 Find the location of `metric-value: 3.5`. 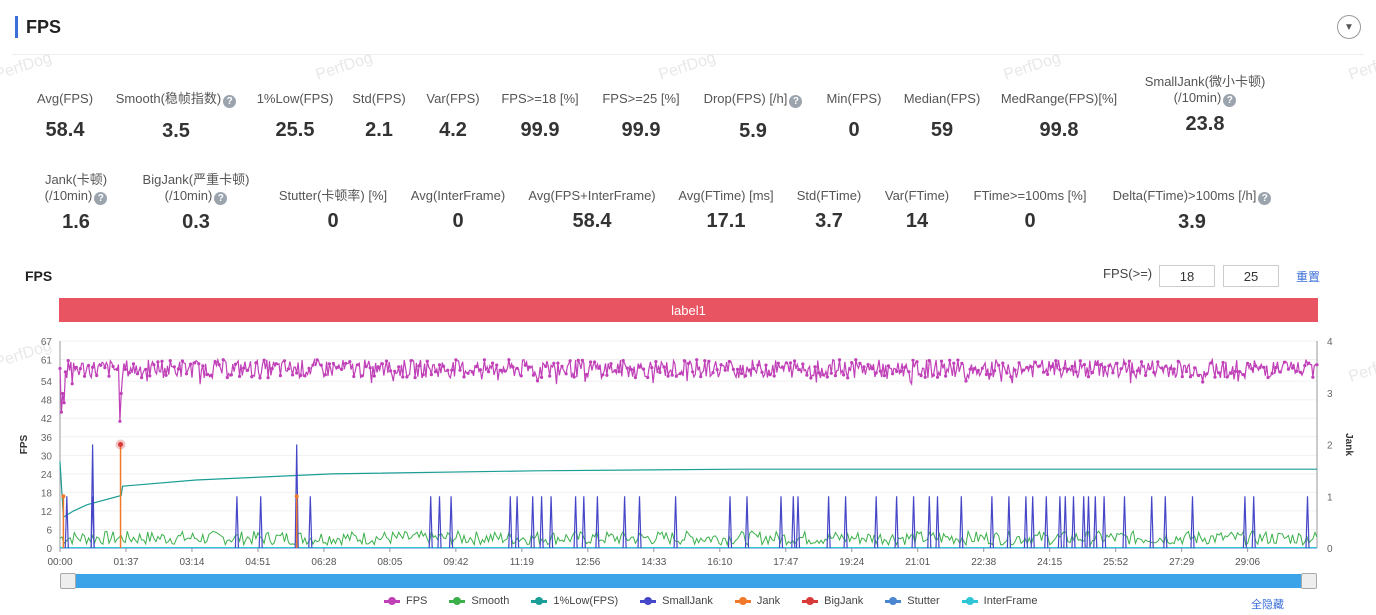

metric-value: 3.5 is located at coordinates (176, 131).